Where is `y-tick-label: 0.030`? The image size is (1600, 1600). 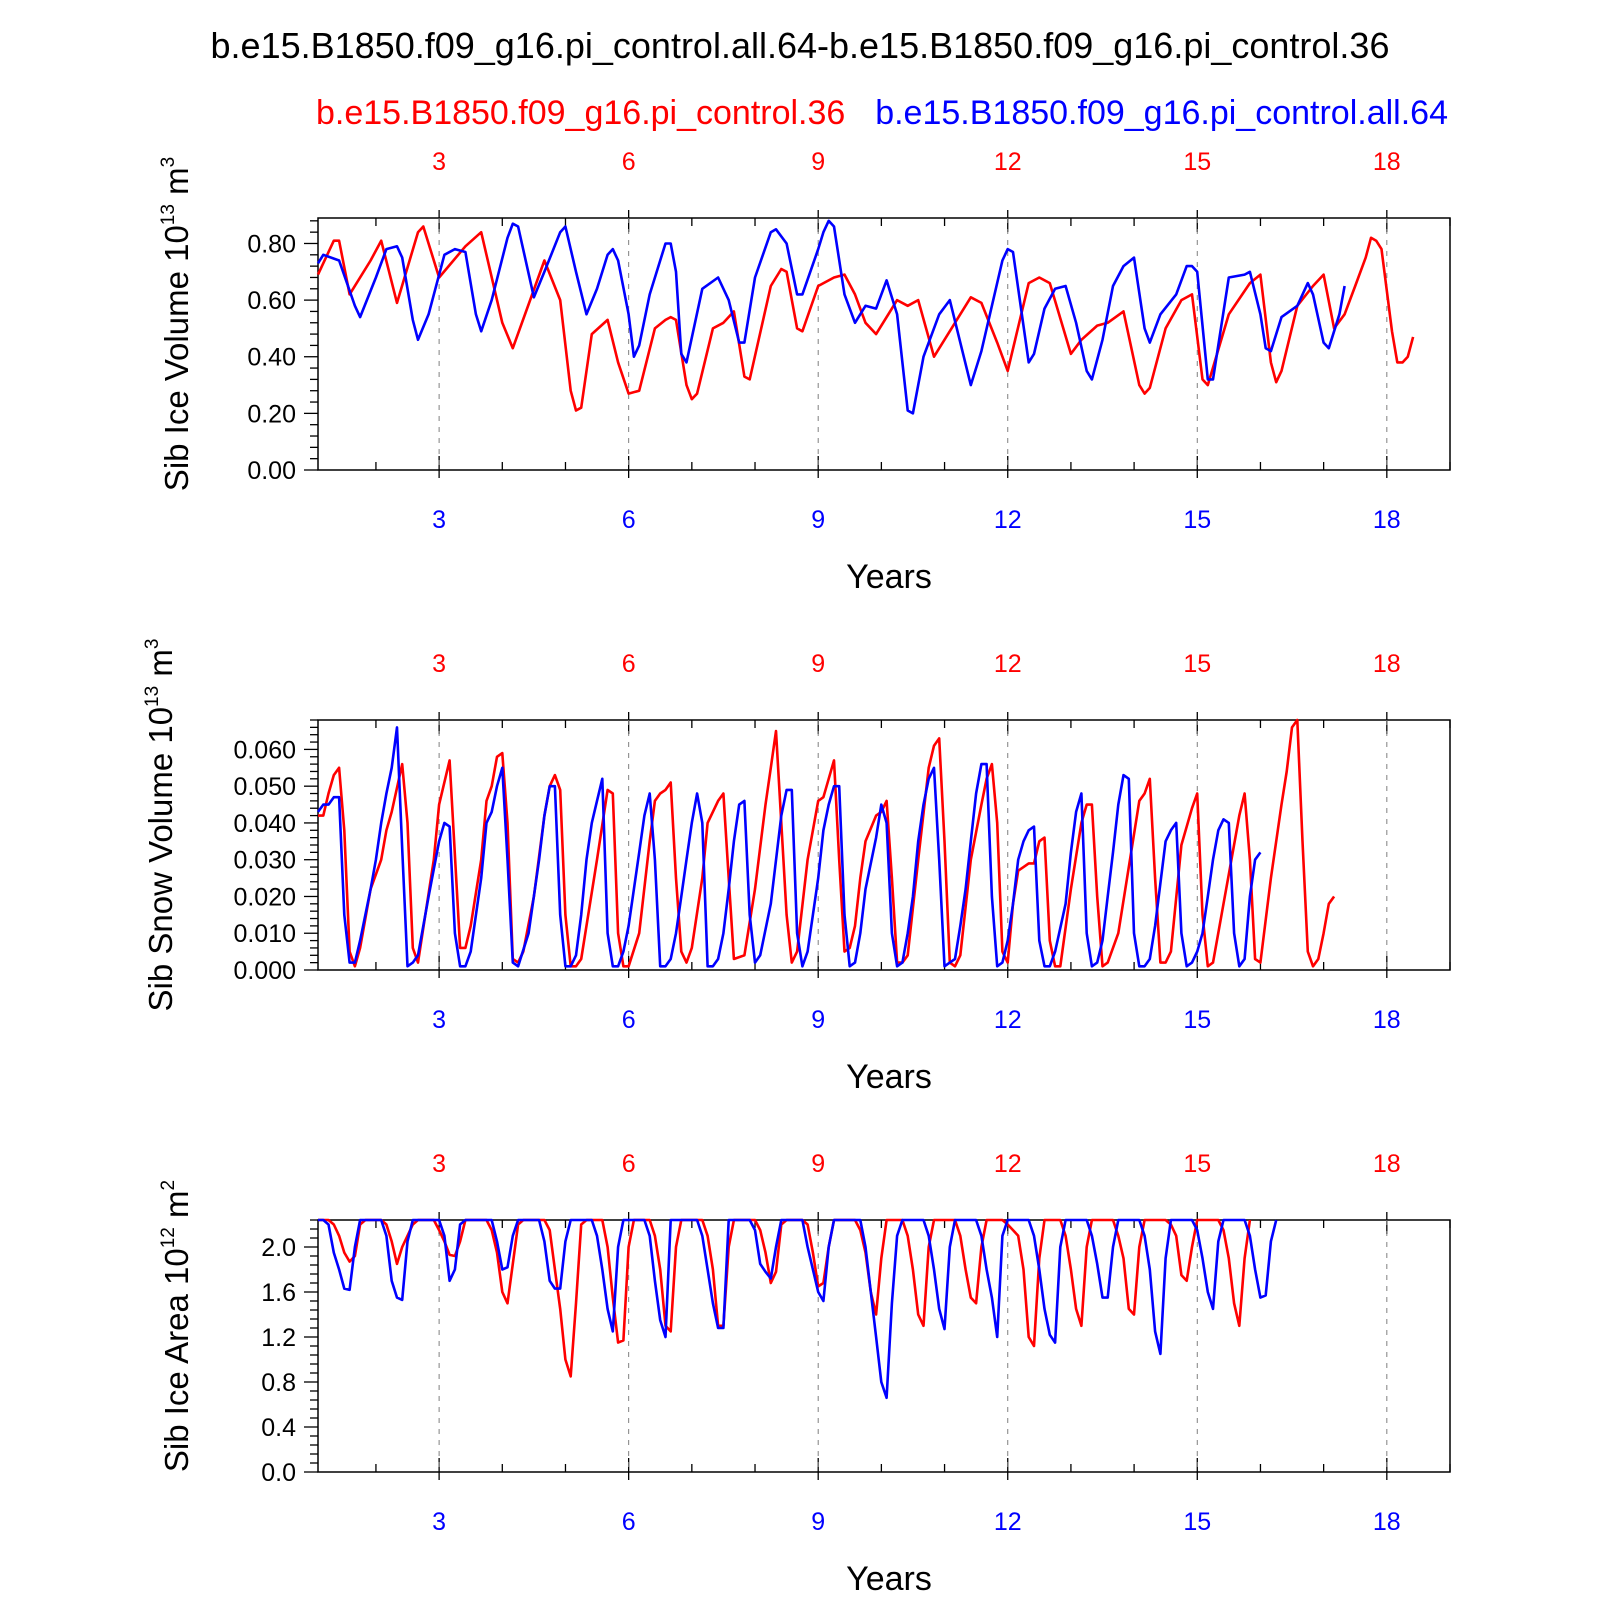
y-tick-label: 0.030 is located at coordinates (264, 861).